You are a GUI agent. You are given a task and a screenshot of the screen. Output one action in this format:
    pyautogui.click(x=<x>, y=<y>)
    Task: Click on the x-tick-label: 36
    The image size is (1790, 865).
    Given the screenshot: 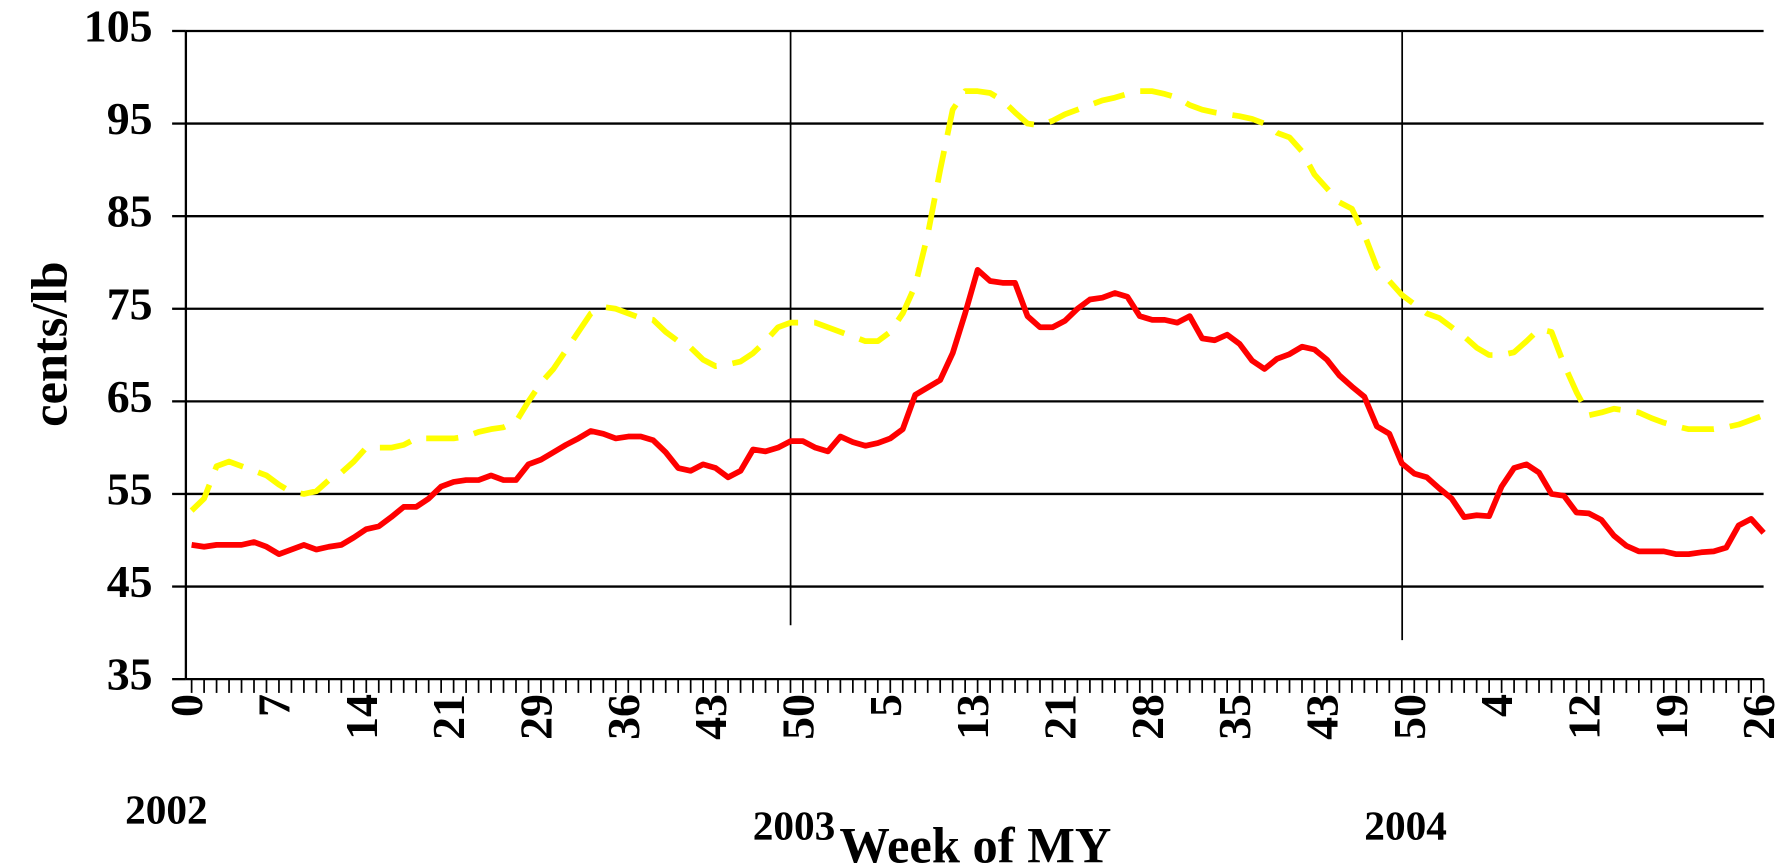 What is the action you would take?
    pyautogui.click(x=623, y=717)
    